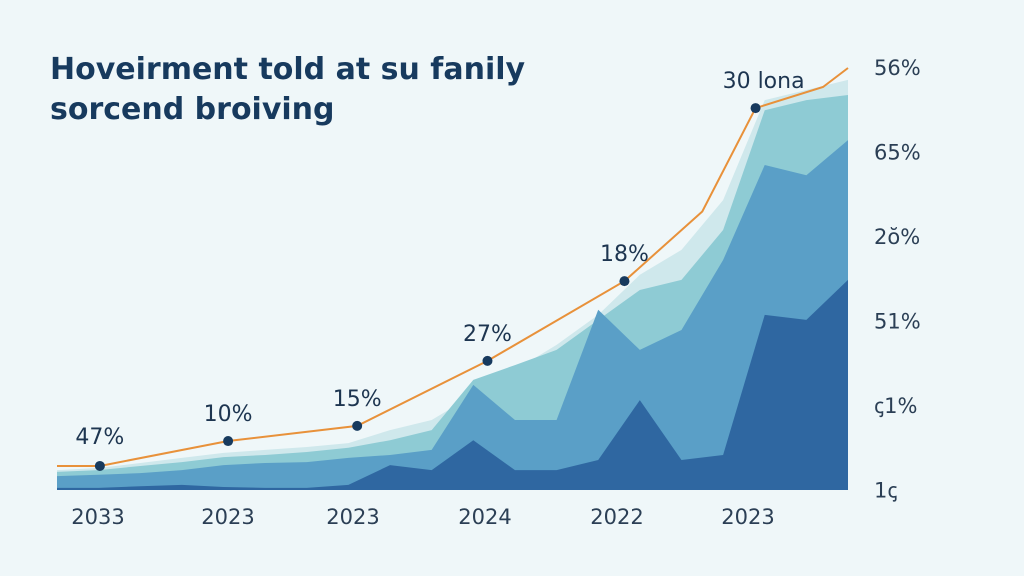 This screenshot has height=576, width=1024. Describe the element at coordinates (228, 414) in the screenshot. I see `data-label: 10%` at that location.